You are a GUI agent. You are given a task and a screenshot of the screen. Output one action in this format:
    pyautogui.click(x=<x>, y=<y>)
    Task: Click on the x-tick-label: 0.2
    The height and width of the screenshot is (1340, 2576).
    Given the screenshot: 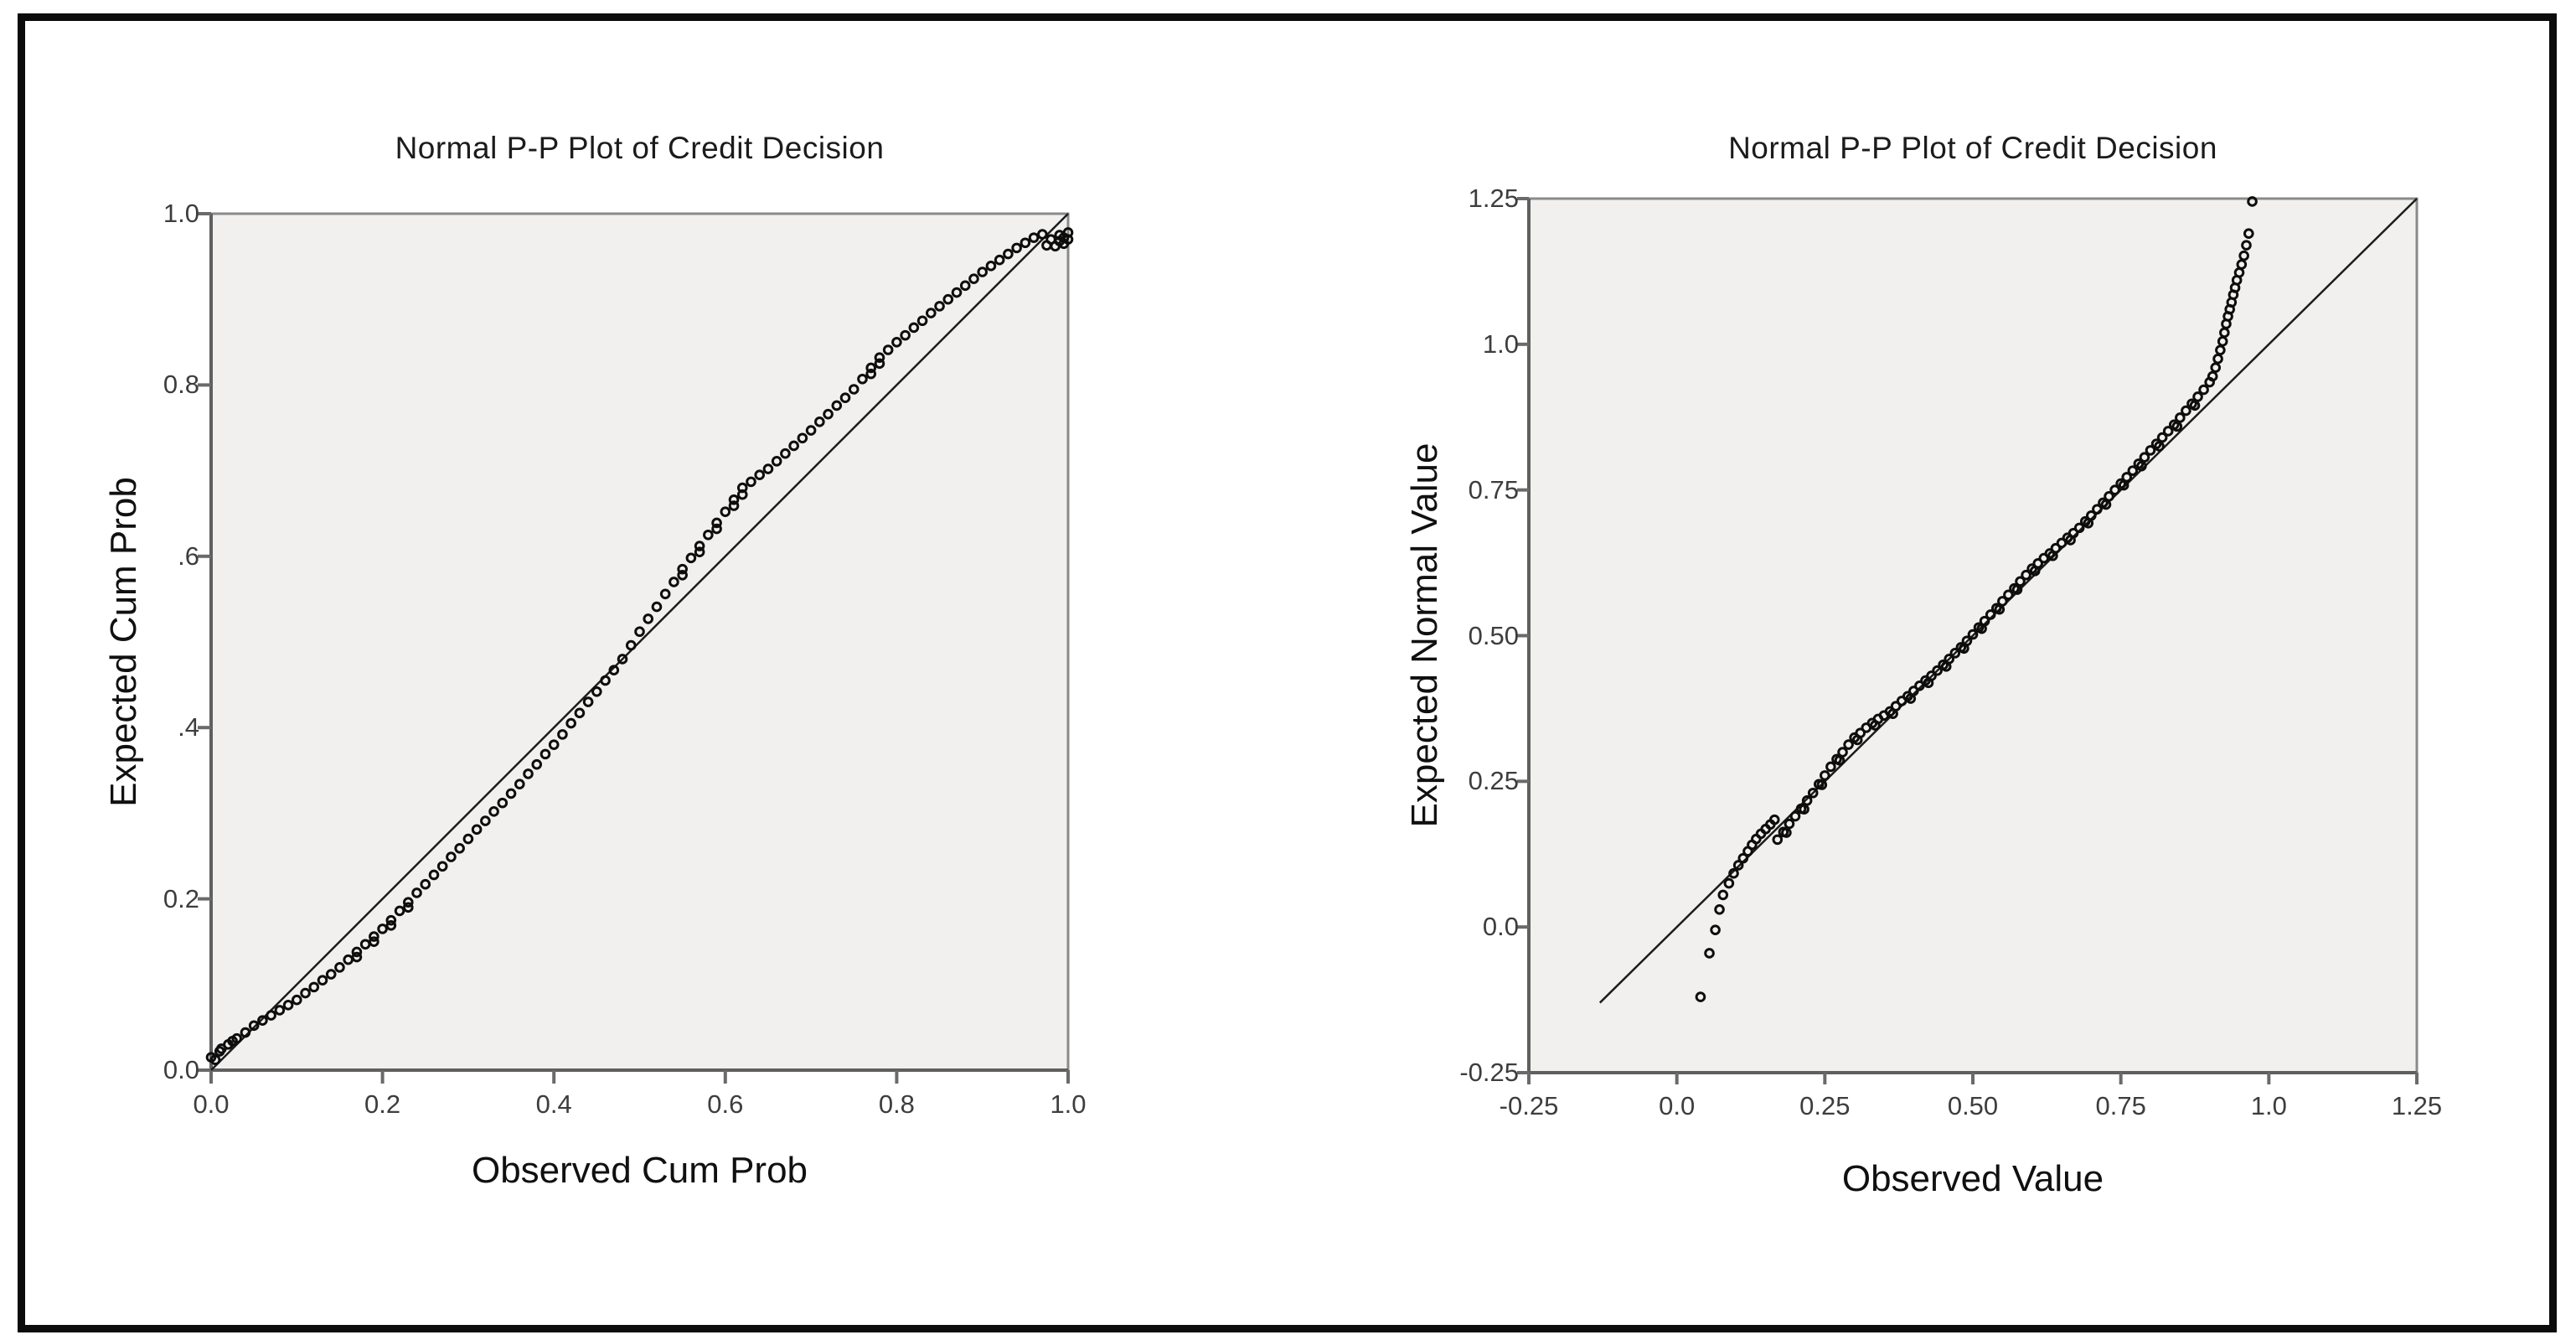 What is the action you would take?
    pyautogui.click(x=382, y=1104)
    